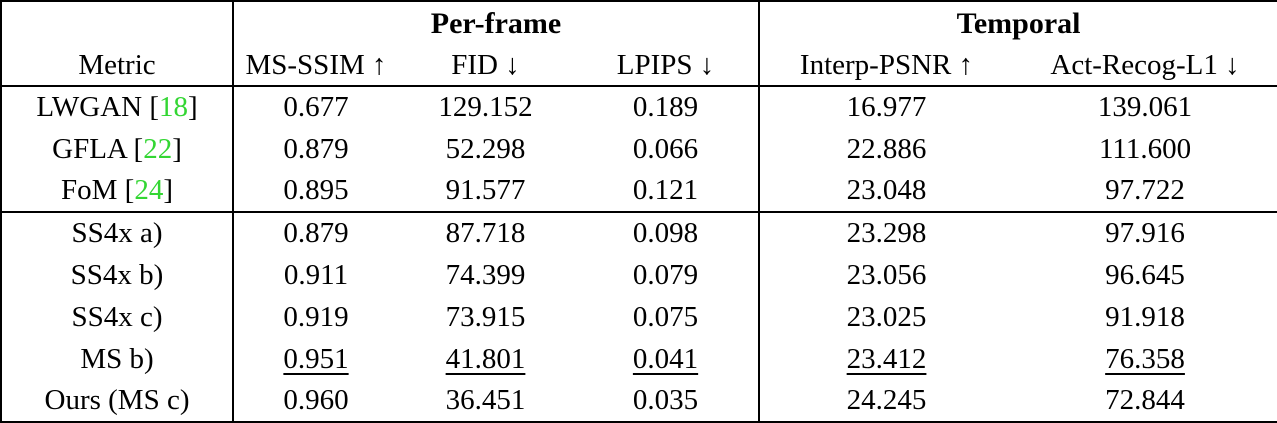 The width and height of the screenshot is (1277, 423). Describe the element at coordinates (117, 149) in the screenshot. I see `row-label: GFLA [22]` at that location.